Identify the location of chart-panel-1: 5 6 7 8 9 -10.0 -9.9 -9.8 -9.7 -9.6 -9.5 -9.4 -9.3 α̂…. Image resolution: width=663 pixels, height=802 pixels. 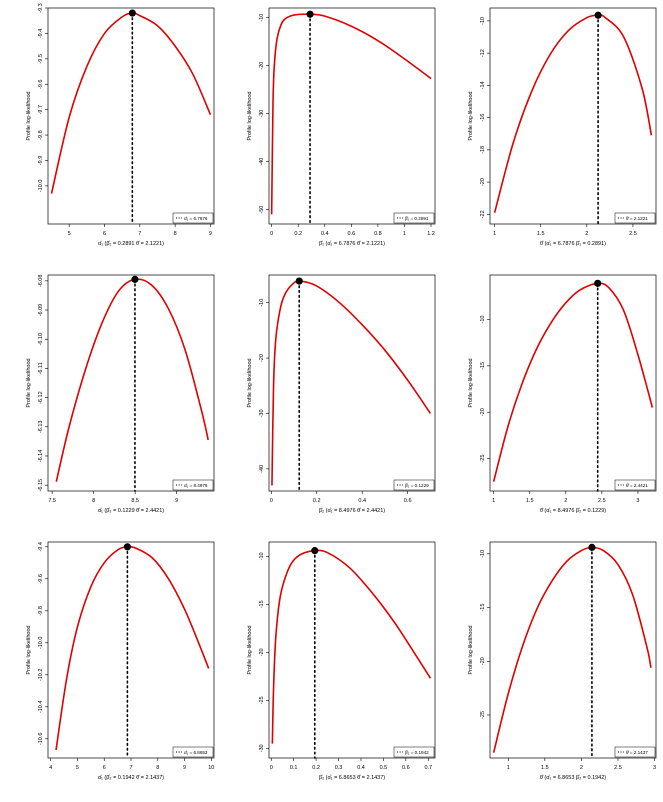
(110, 133).